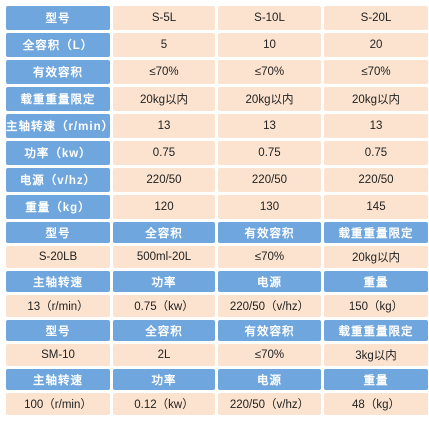 The width and height of the screenshot is (429, 445). Describe the element at coordinates (58, 306) in the screenshot. I see `table-cell: 13（r/min）` at that location.